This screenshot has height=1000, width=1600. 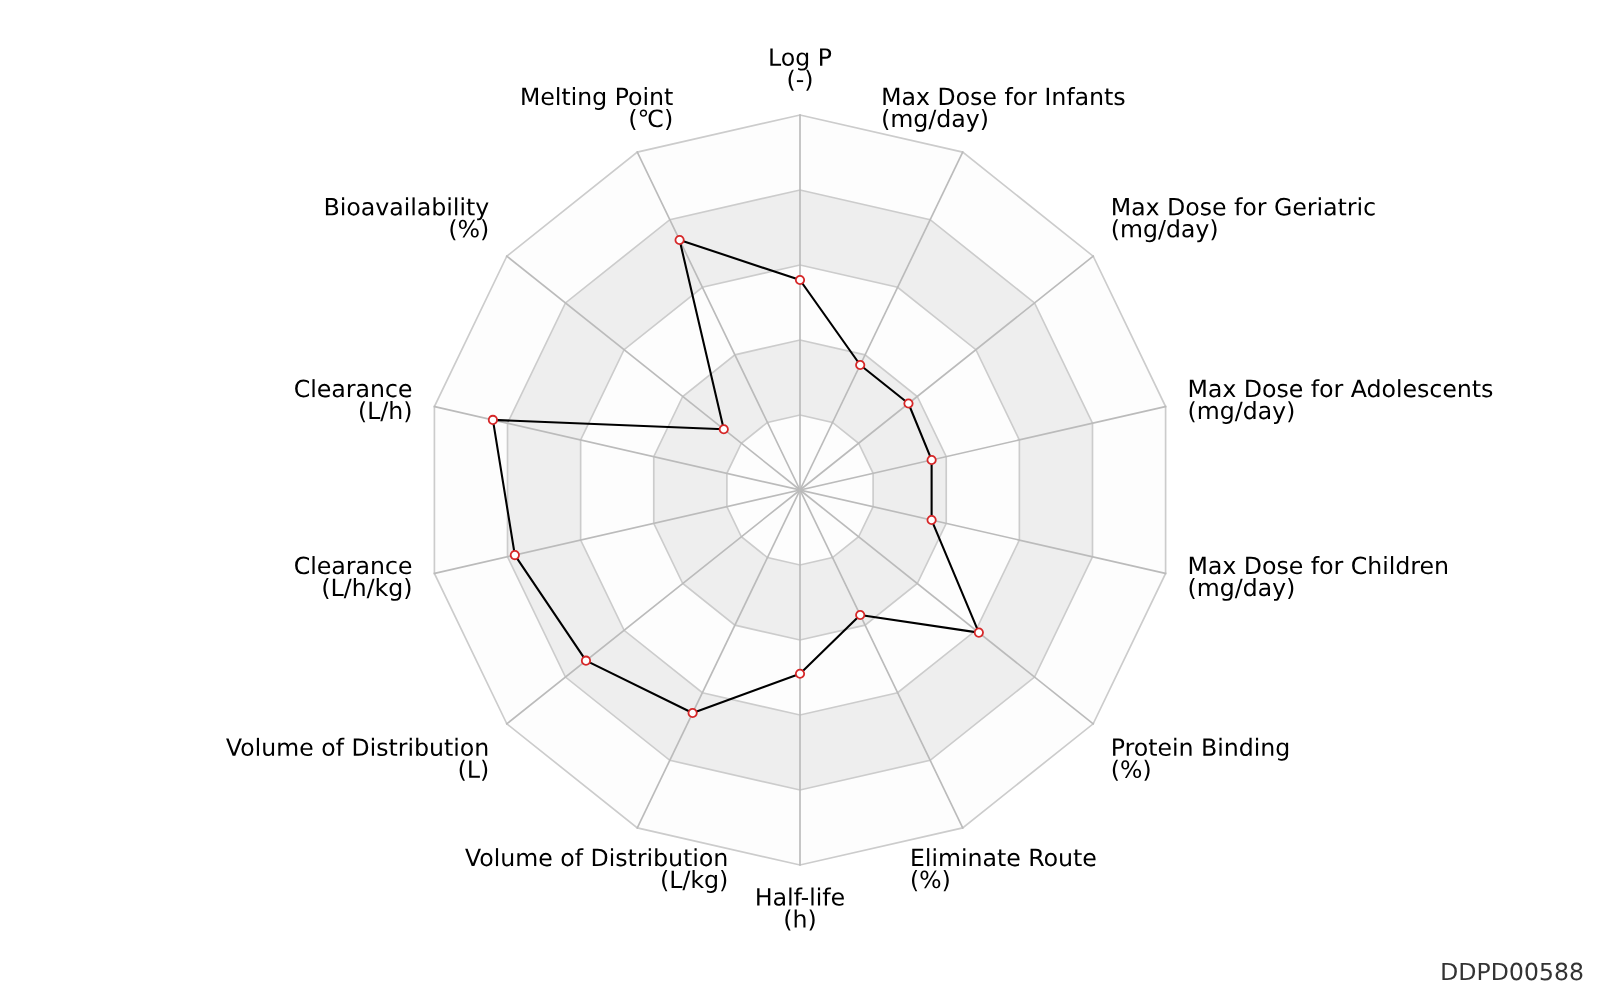 What do you see at coordinates (1200, 759) in the screenshot?
I see `spoke-label: Protein Binding (%)` at bounding box center [1200, 759].